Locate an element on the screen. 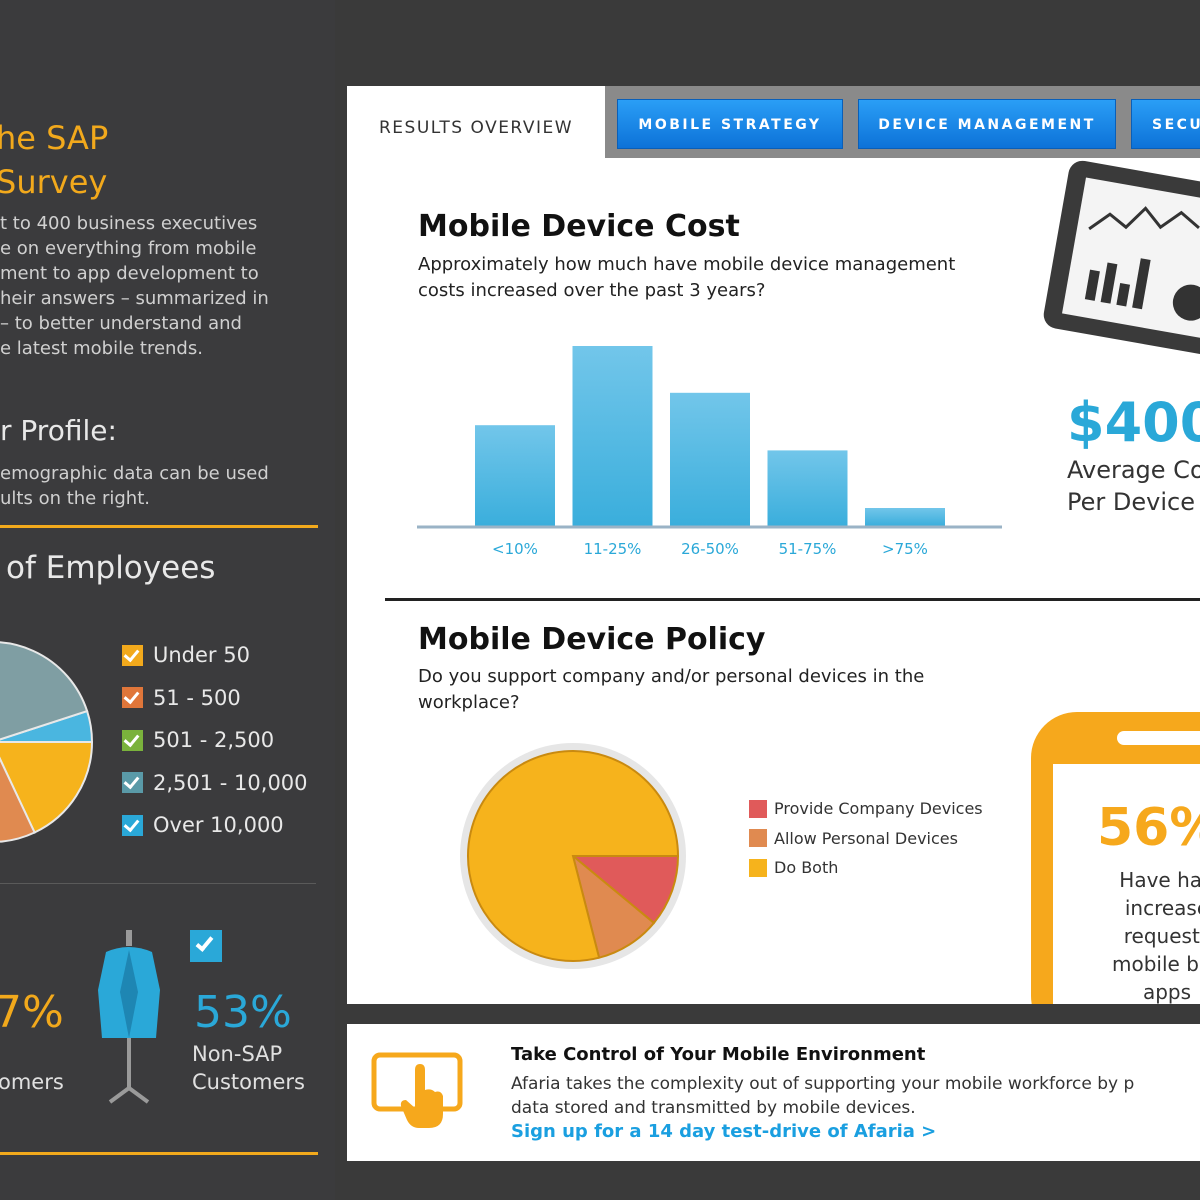 The height and width of the screenshot is (1200, 1200). intro-line: – to better understand and is located at coordinates (121, 323).